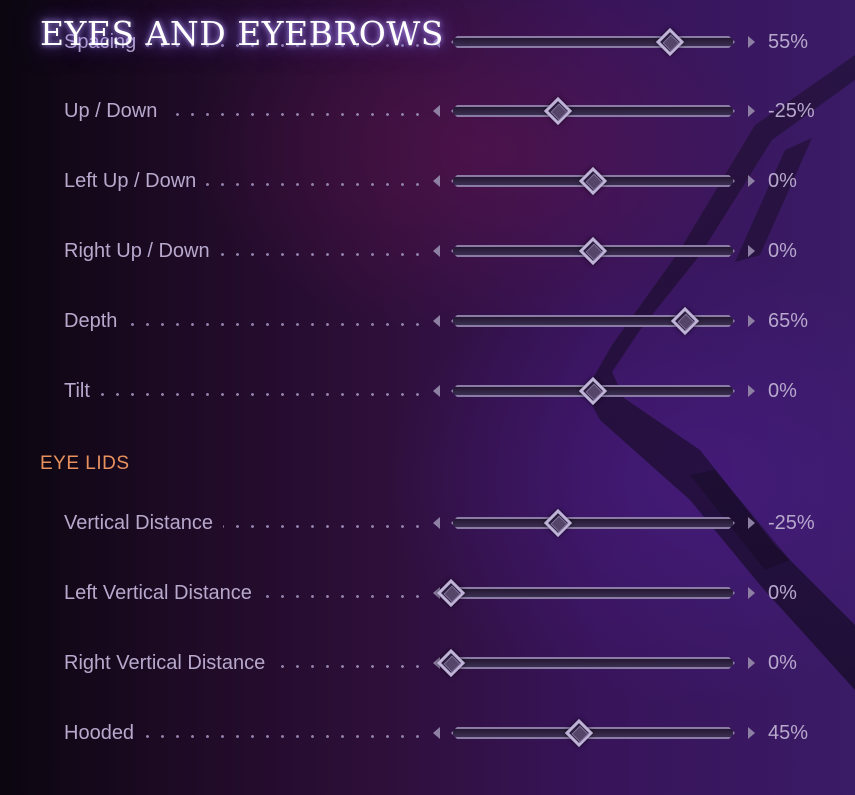  Describe the element at coordinates (158, 593) in the screenshot. I see `slider-label: Left Vertical Distance` at that location.